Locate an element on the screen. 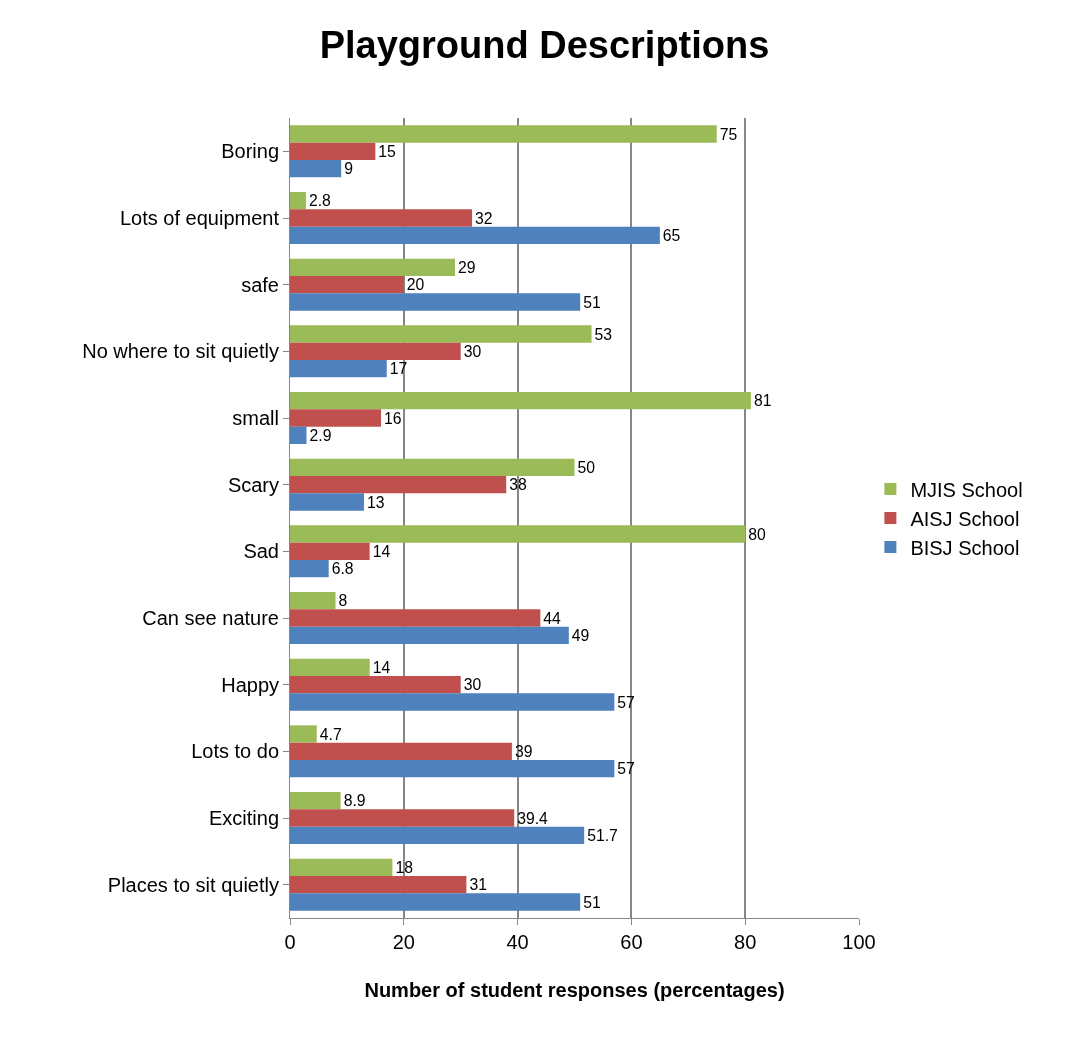  data-label: 81 is located at coordinates (762, 401).